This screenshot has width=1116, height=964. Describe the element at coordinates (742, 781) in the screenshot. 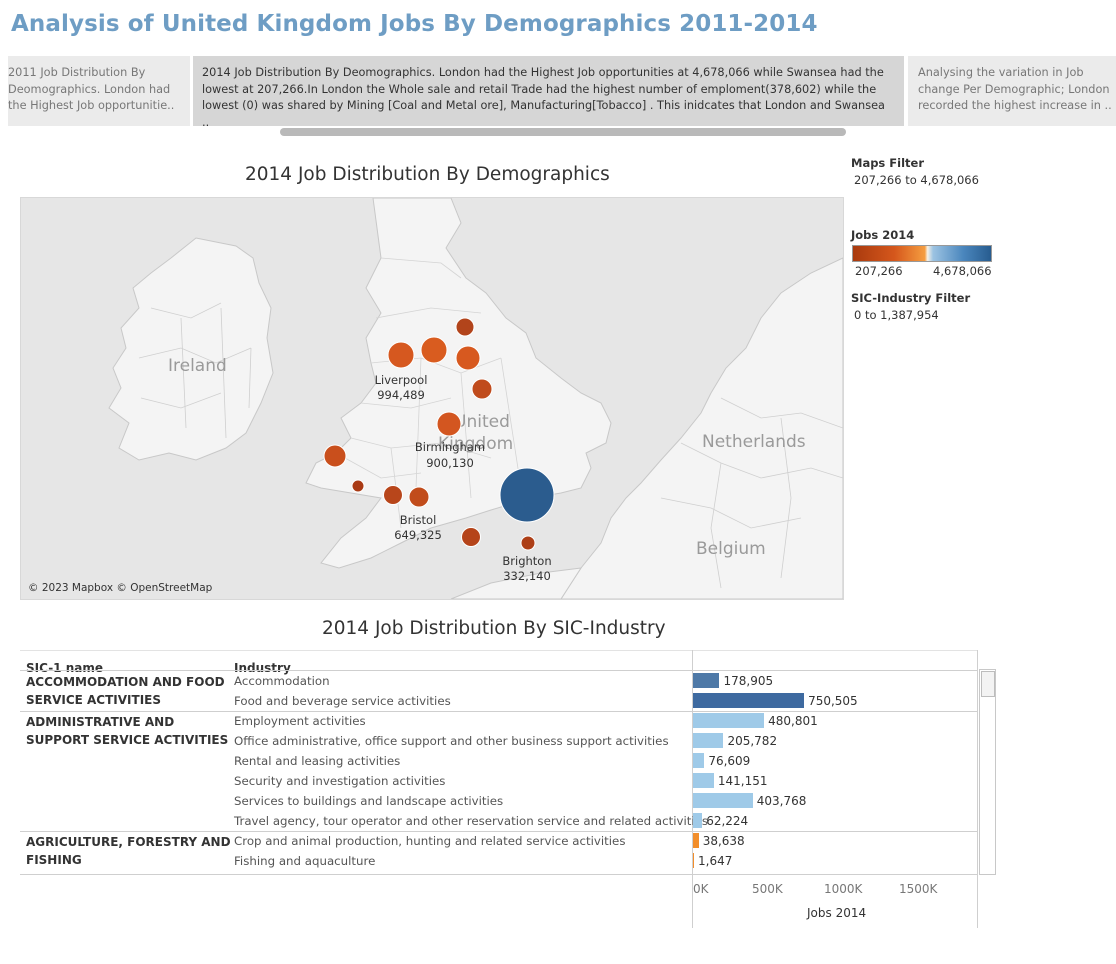

I see `bar-value-label: 141,151` at that location.